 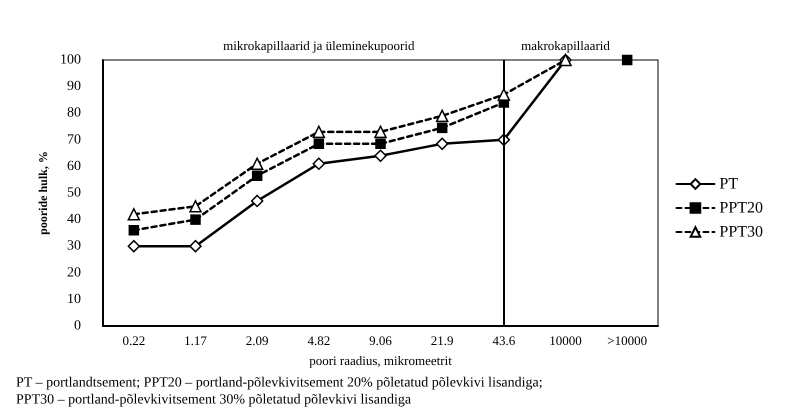 What do you see at coordinates (74, 86) in the screenshot?
I see `y-tick-label: 90` at bounding box center [74, 86].